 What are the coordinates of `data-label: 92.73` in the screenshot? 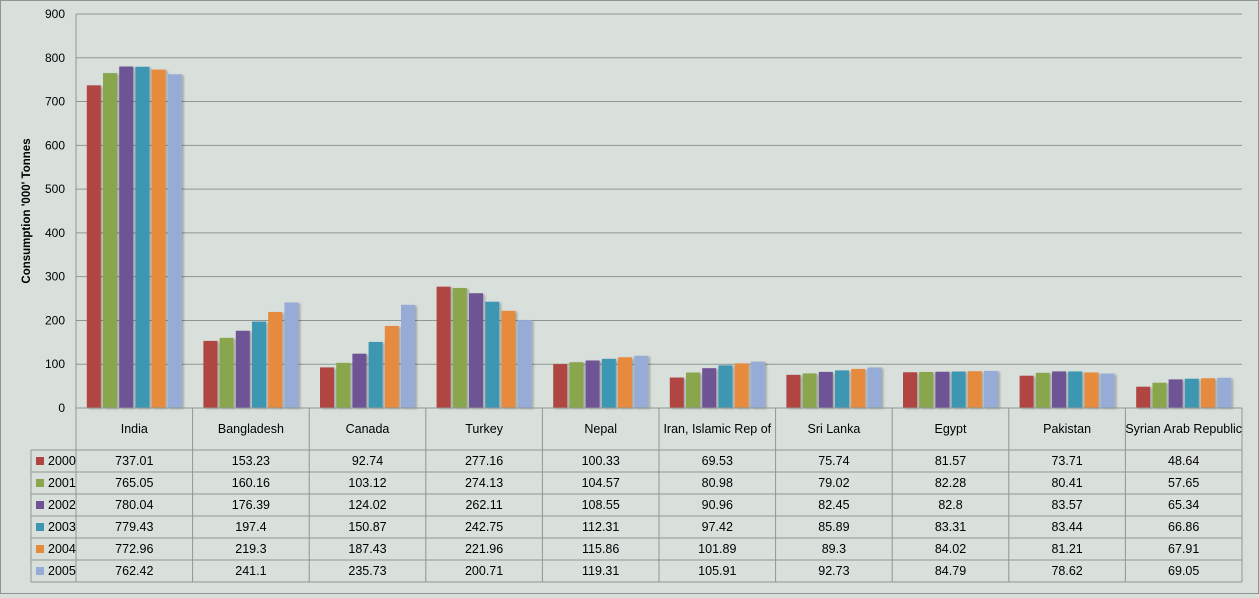 It's located at (833, 571).